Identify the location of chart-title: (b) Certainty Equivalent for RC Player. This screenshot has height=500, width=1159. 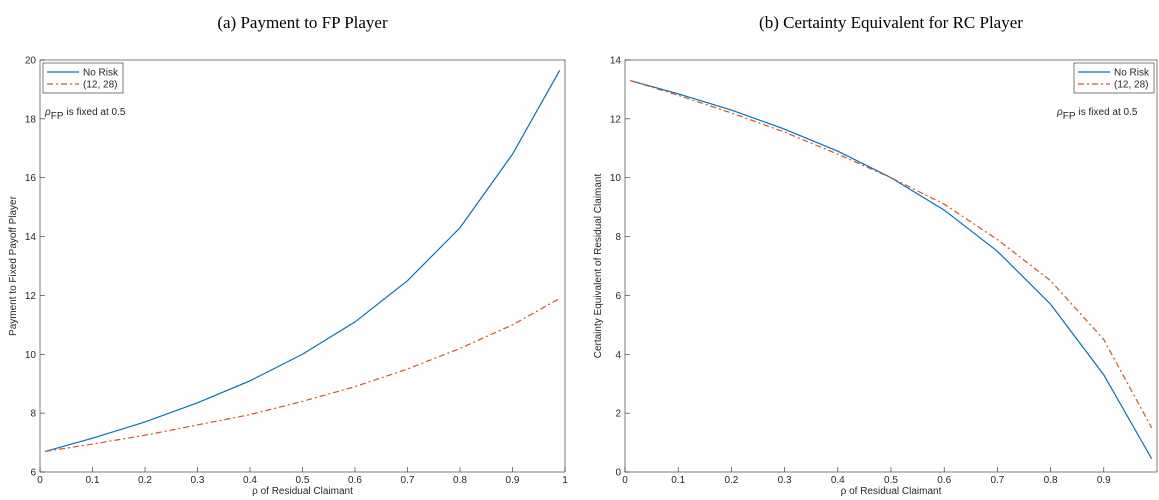
(891, 22).